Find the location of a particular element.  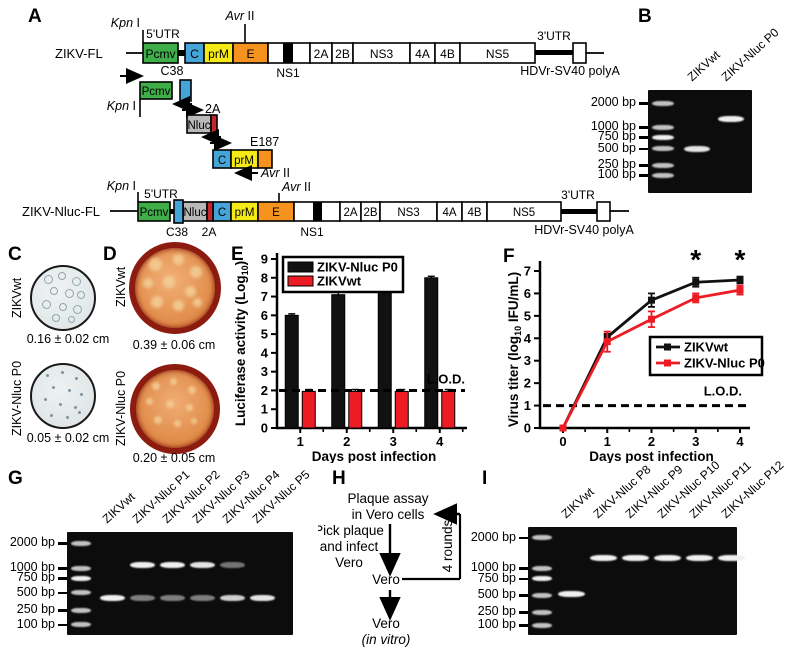

ladder-label: 100 bp is located at coordinates (616, 174).